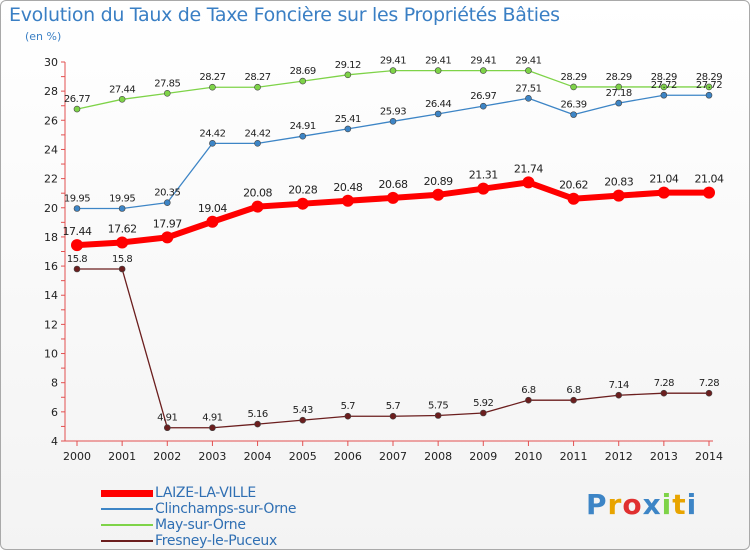  I want to click on data-label-may-sur-orne: 27.85, so click(167, 83).